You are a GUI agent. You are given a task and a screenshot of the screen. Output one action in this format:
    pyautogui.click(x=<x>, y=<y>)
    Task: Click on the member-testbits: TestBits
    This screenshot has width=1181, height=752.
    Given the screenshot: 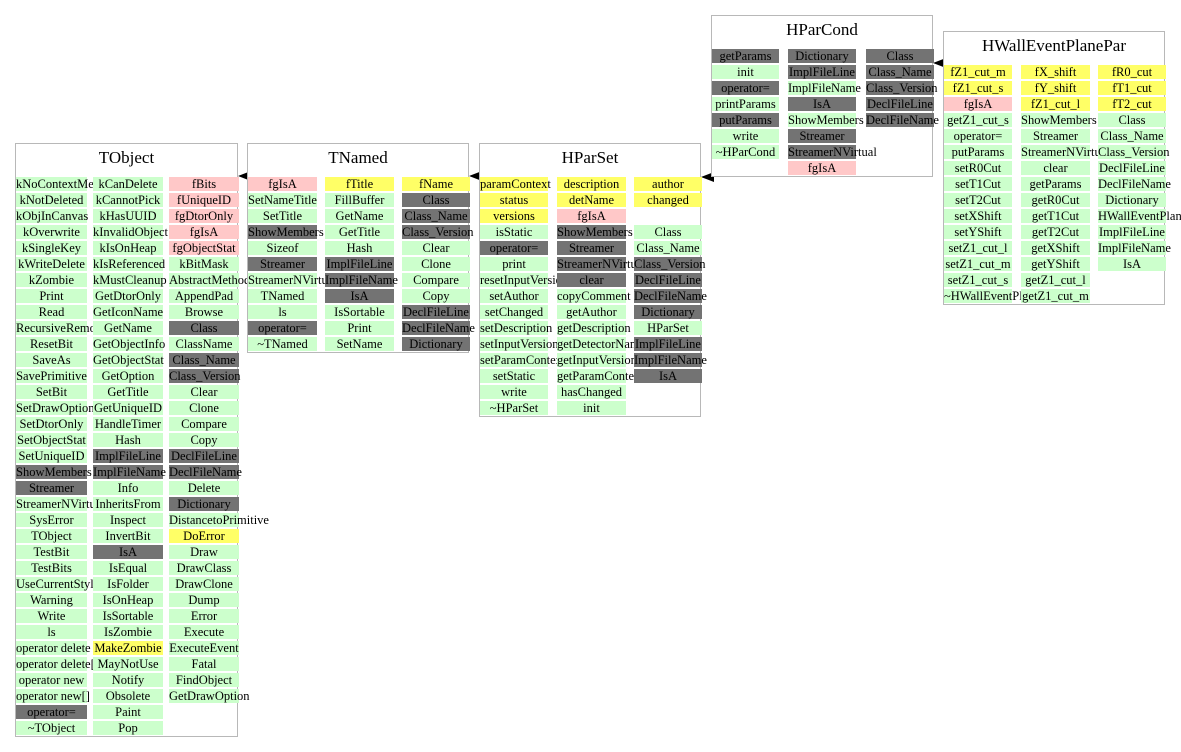 What is the action you would take?
    pyautogui.click(x=51, y=568)
    